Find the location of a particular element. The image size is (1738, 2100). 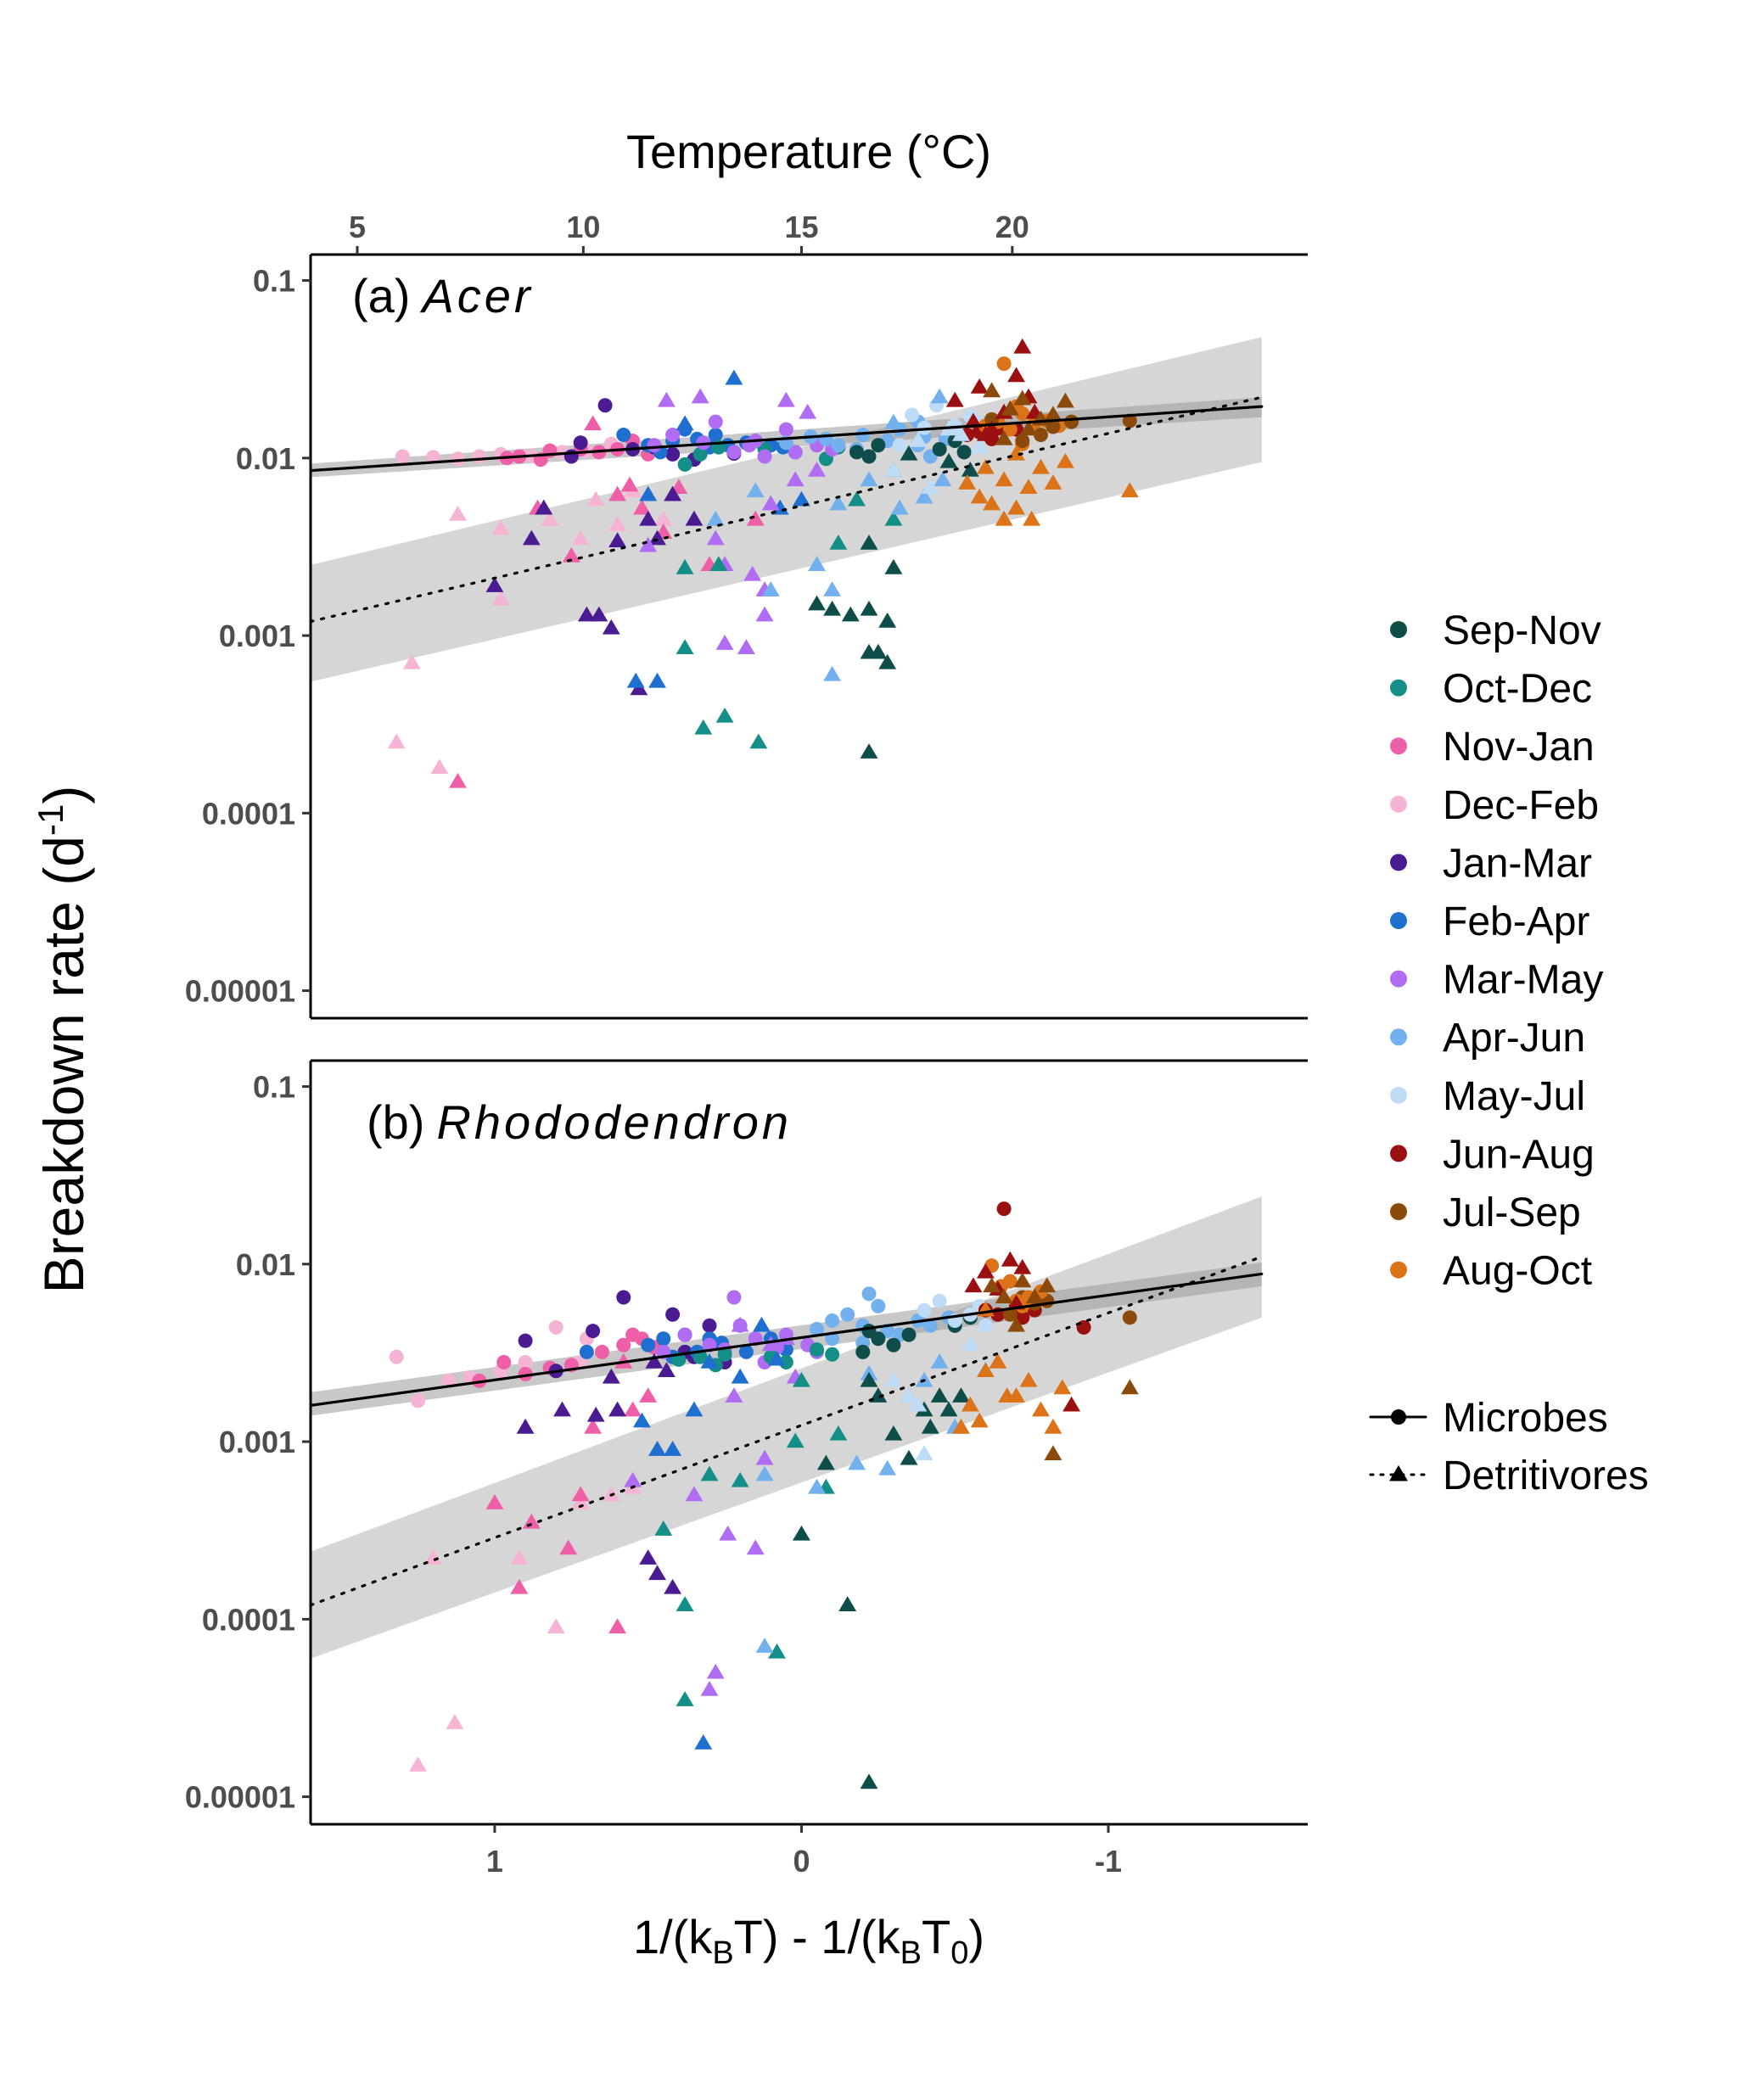

point-b-microbe-feb-apr is located at coordinates (586, 1351).